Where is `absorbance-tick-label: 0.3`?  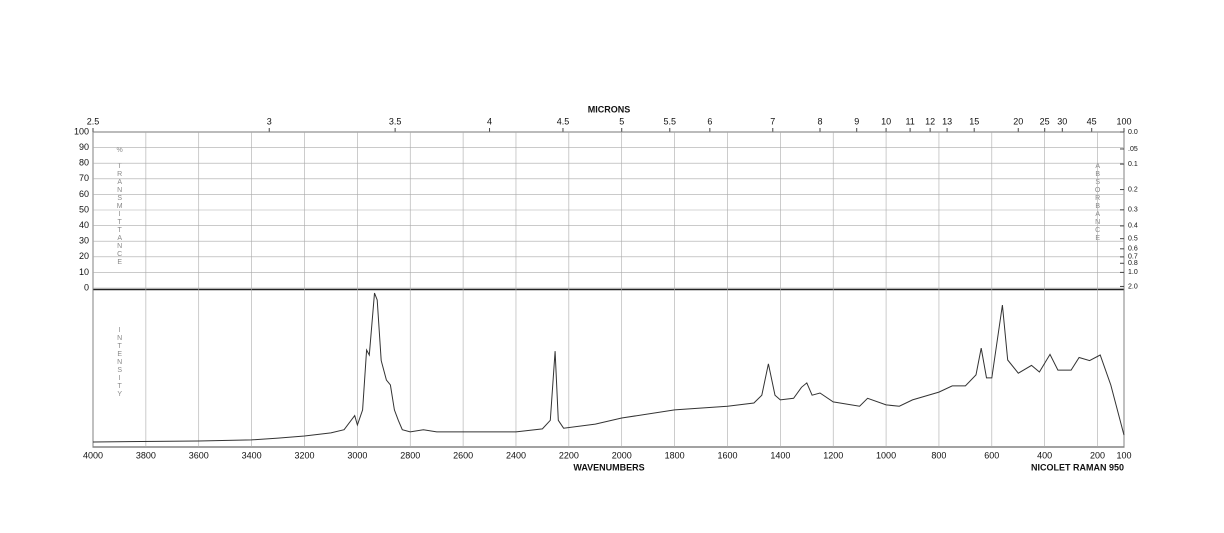
absorbance-tick-label: 0.3 is located at coordinates (1133, 210).